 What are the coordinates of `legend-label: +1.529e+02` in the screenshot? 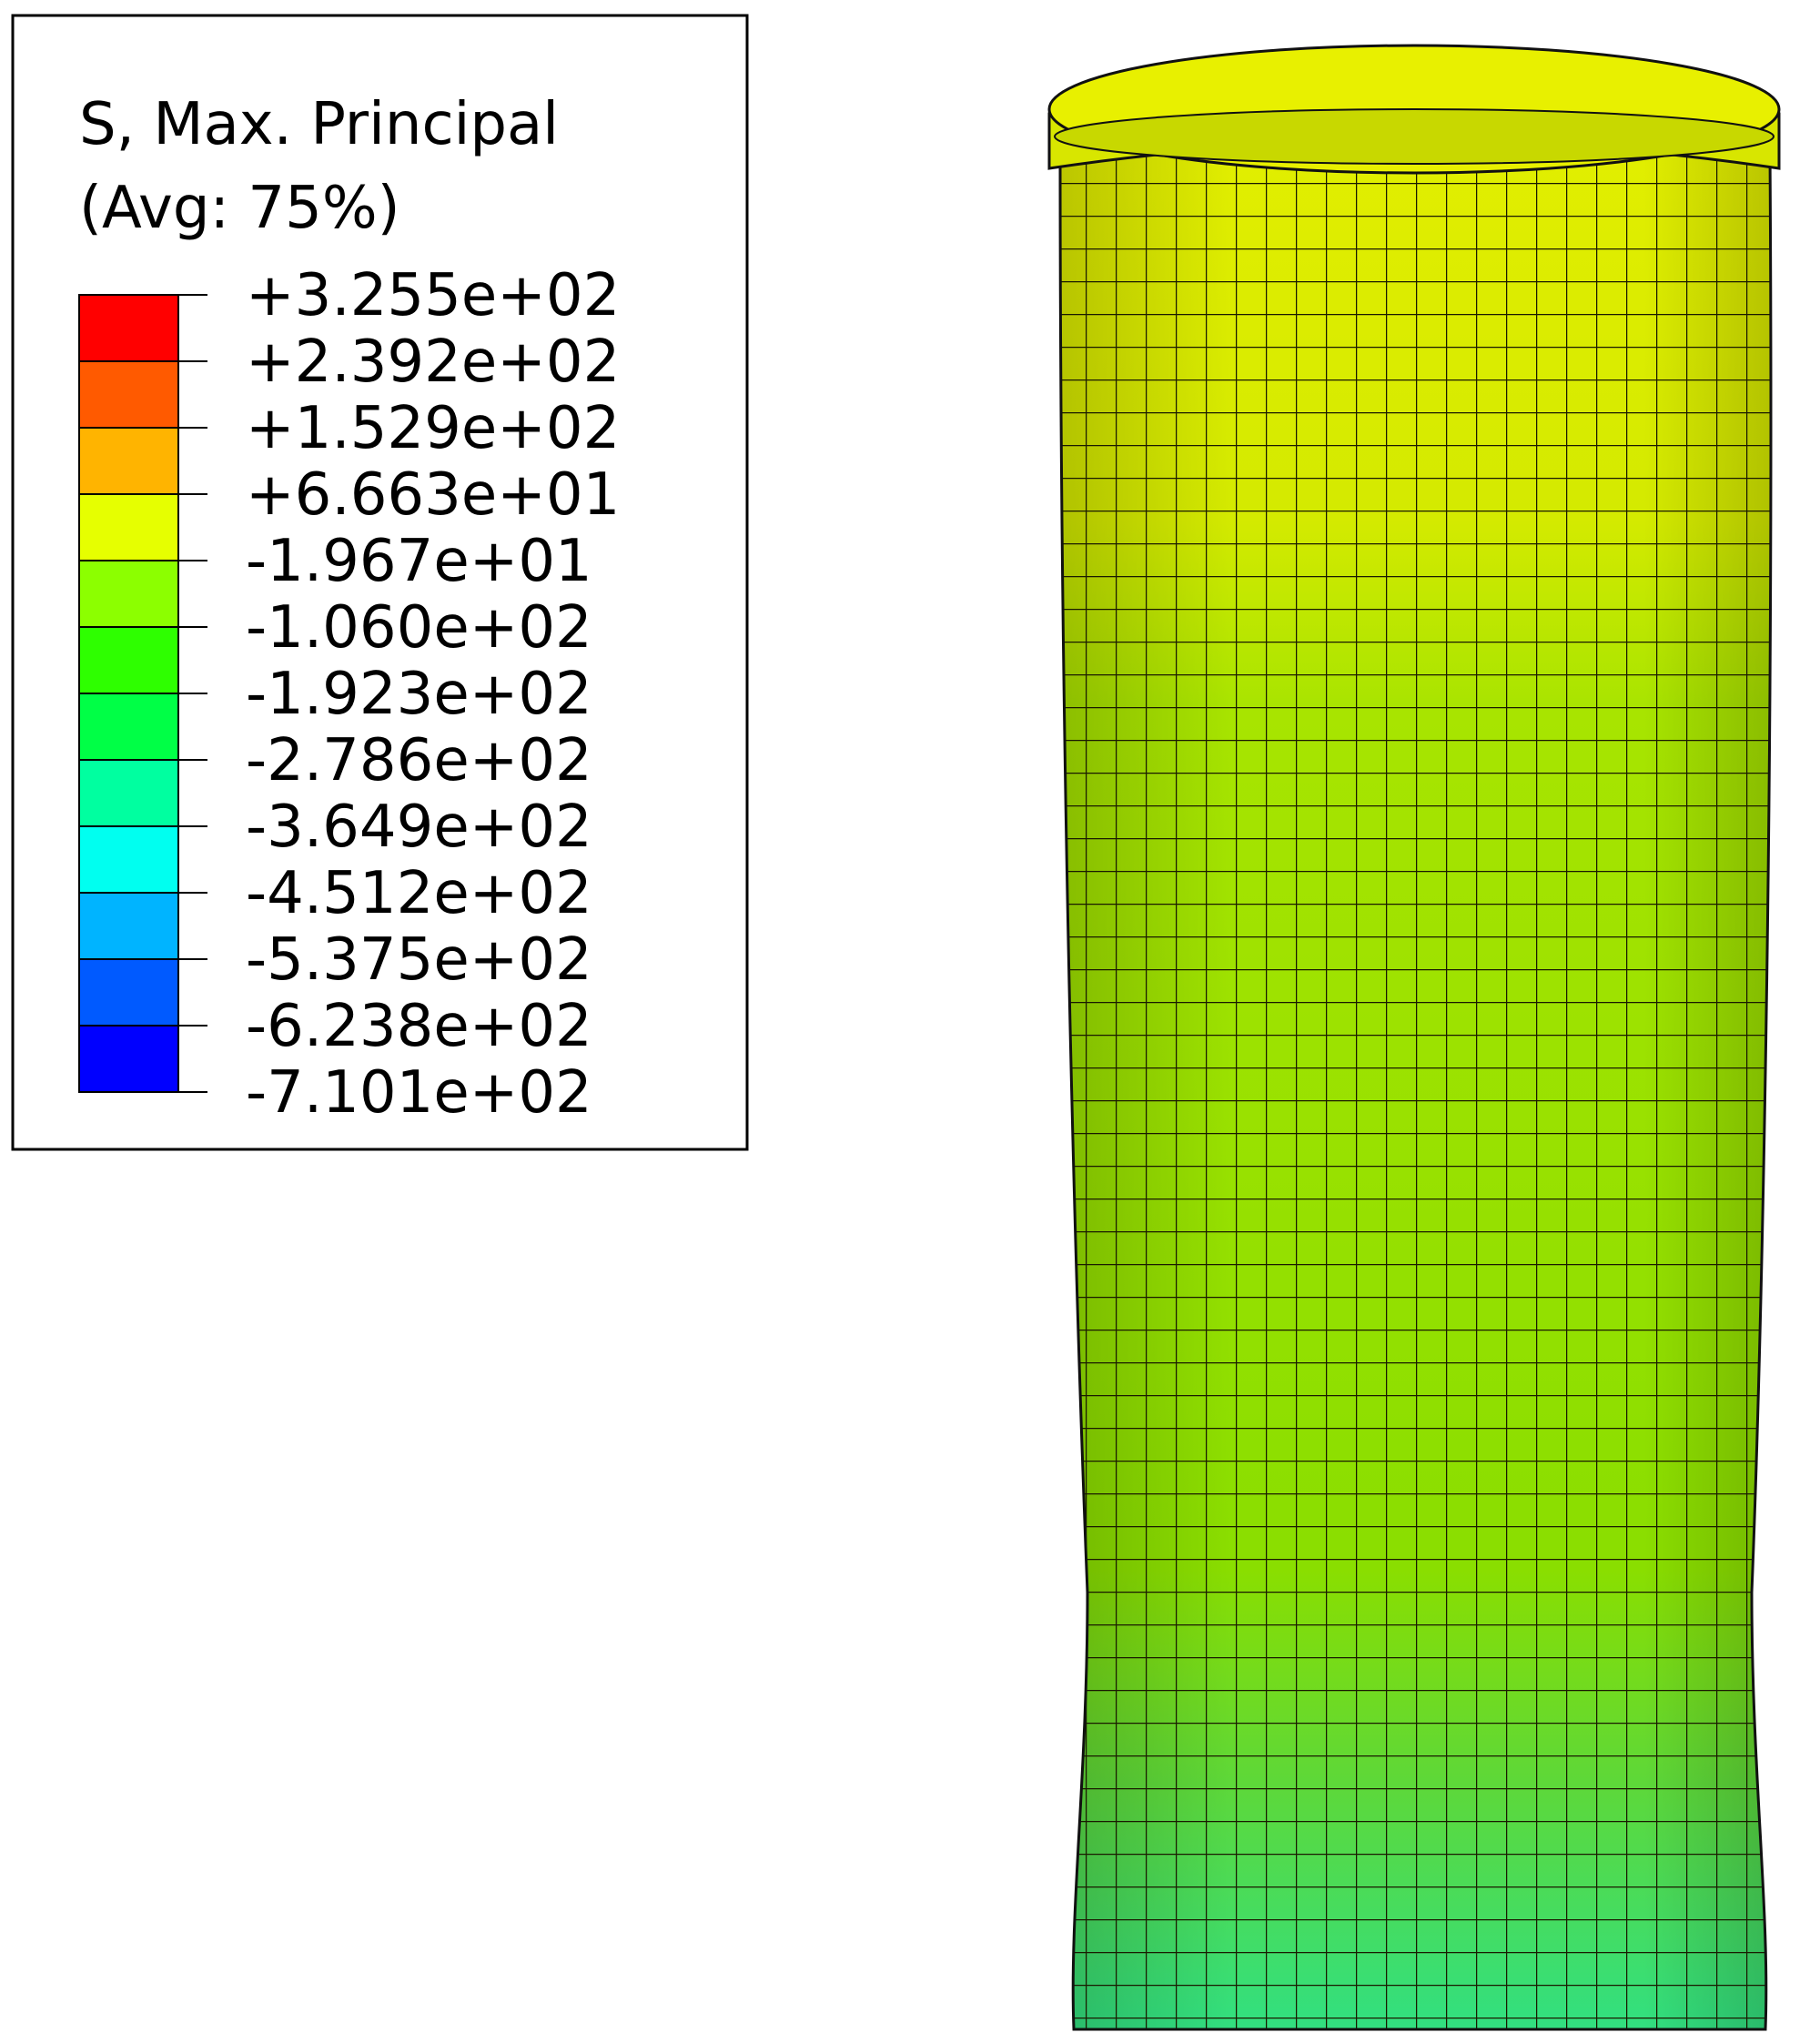 It's located at (433, 428).